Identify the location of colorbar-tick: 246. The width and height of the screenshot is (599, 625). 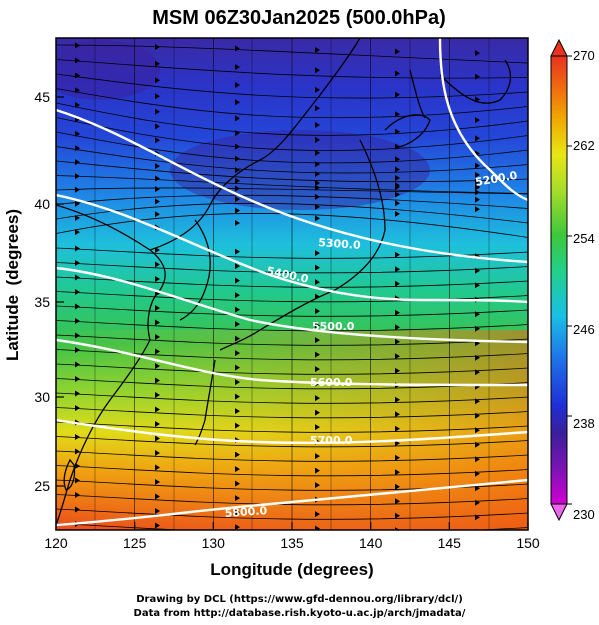
(584, 329).